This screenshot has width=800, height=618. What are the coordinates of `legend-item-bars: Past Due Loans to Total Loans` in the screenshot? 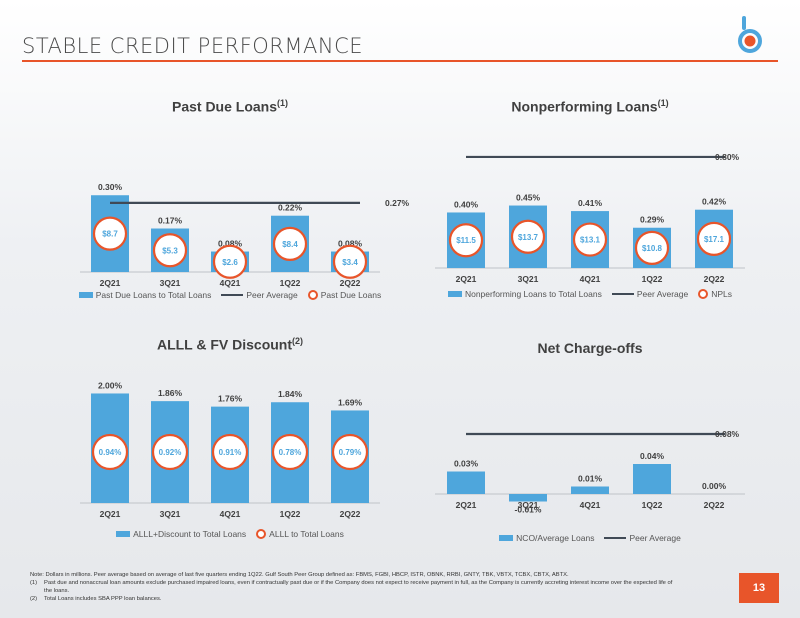 It's located at (145, 295).